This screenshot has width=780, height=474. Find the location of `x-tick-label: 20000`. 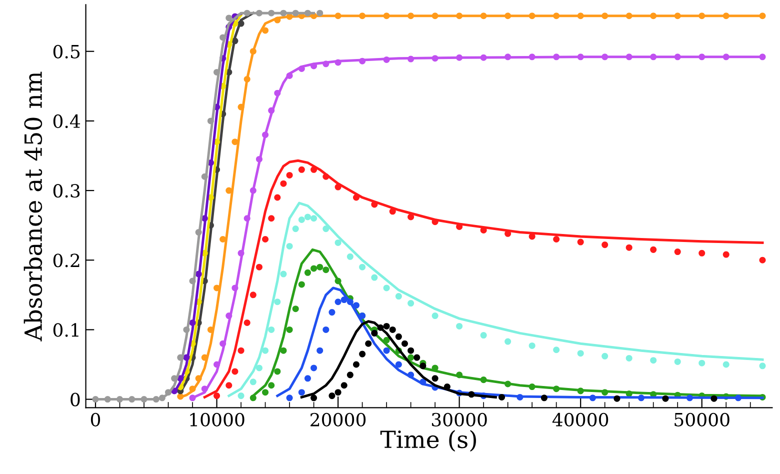

x-tick-label: 20000 is located at coordinates (338, 419).